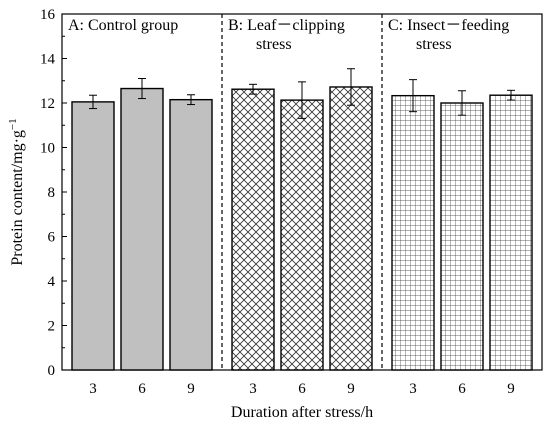 Image resolution: width=550 pixels, height=427 pixels. I want to click on x-axis-title: Duration after stress/h, so click(302, 412).